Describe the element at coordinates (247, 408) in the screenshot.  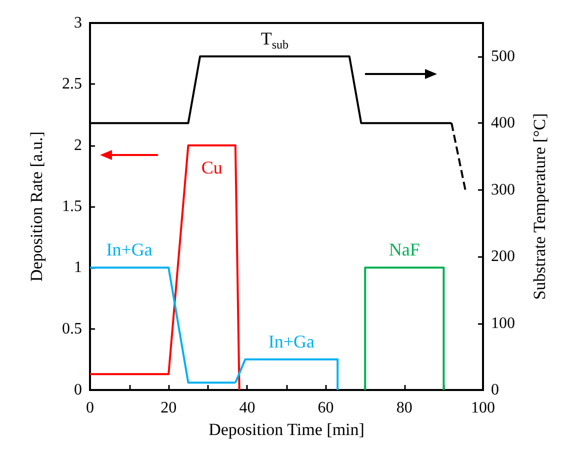
I see `x-tick-label: 40` at that location.